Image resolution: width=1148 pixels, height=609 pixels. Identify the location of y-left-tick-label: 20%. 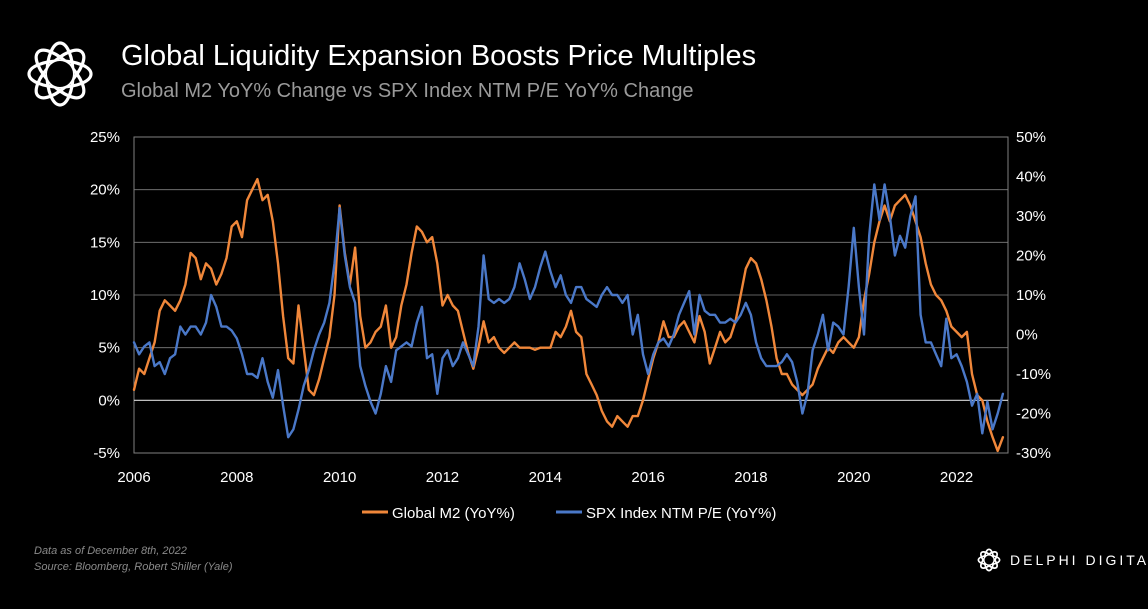
(105, 190).